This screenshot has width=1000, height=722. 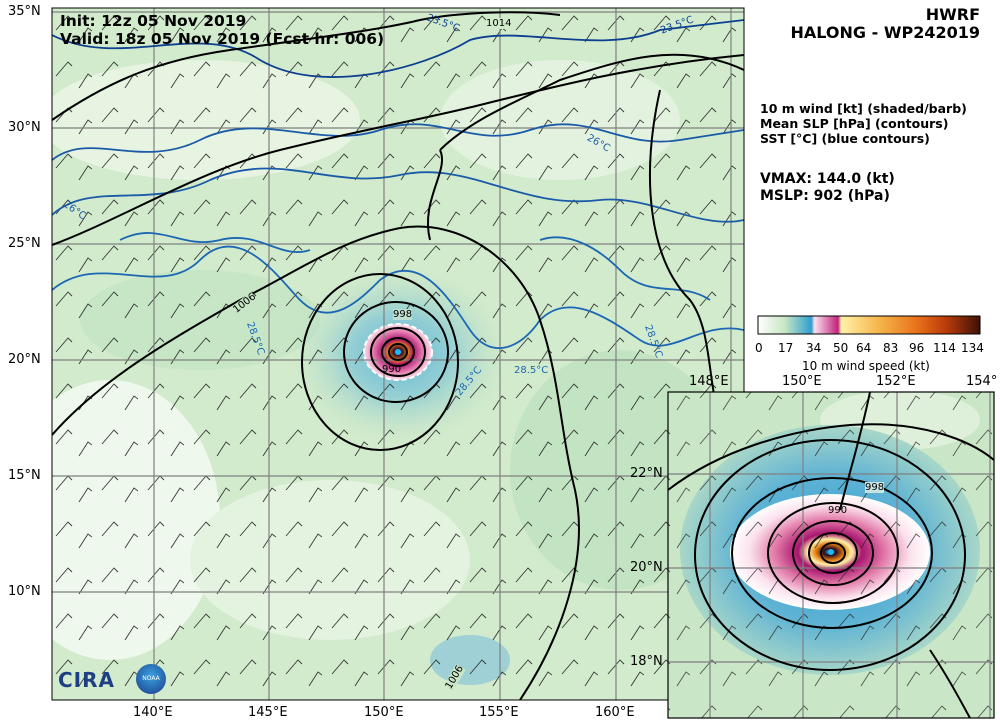 What do you see at coordinates (615, 712) in the screenshot?
I see `lon-label: 160°E` at bounding box center [615, 712].